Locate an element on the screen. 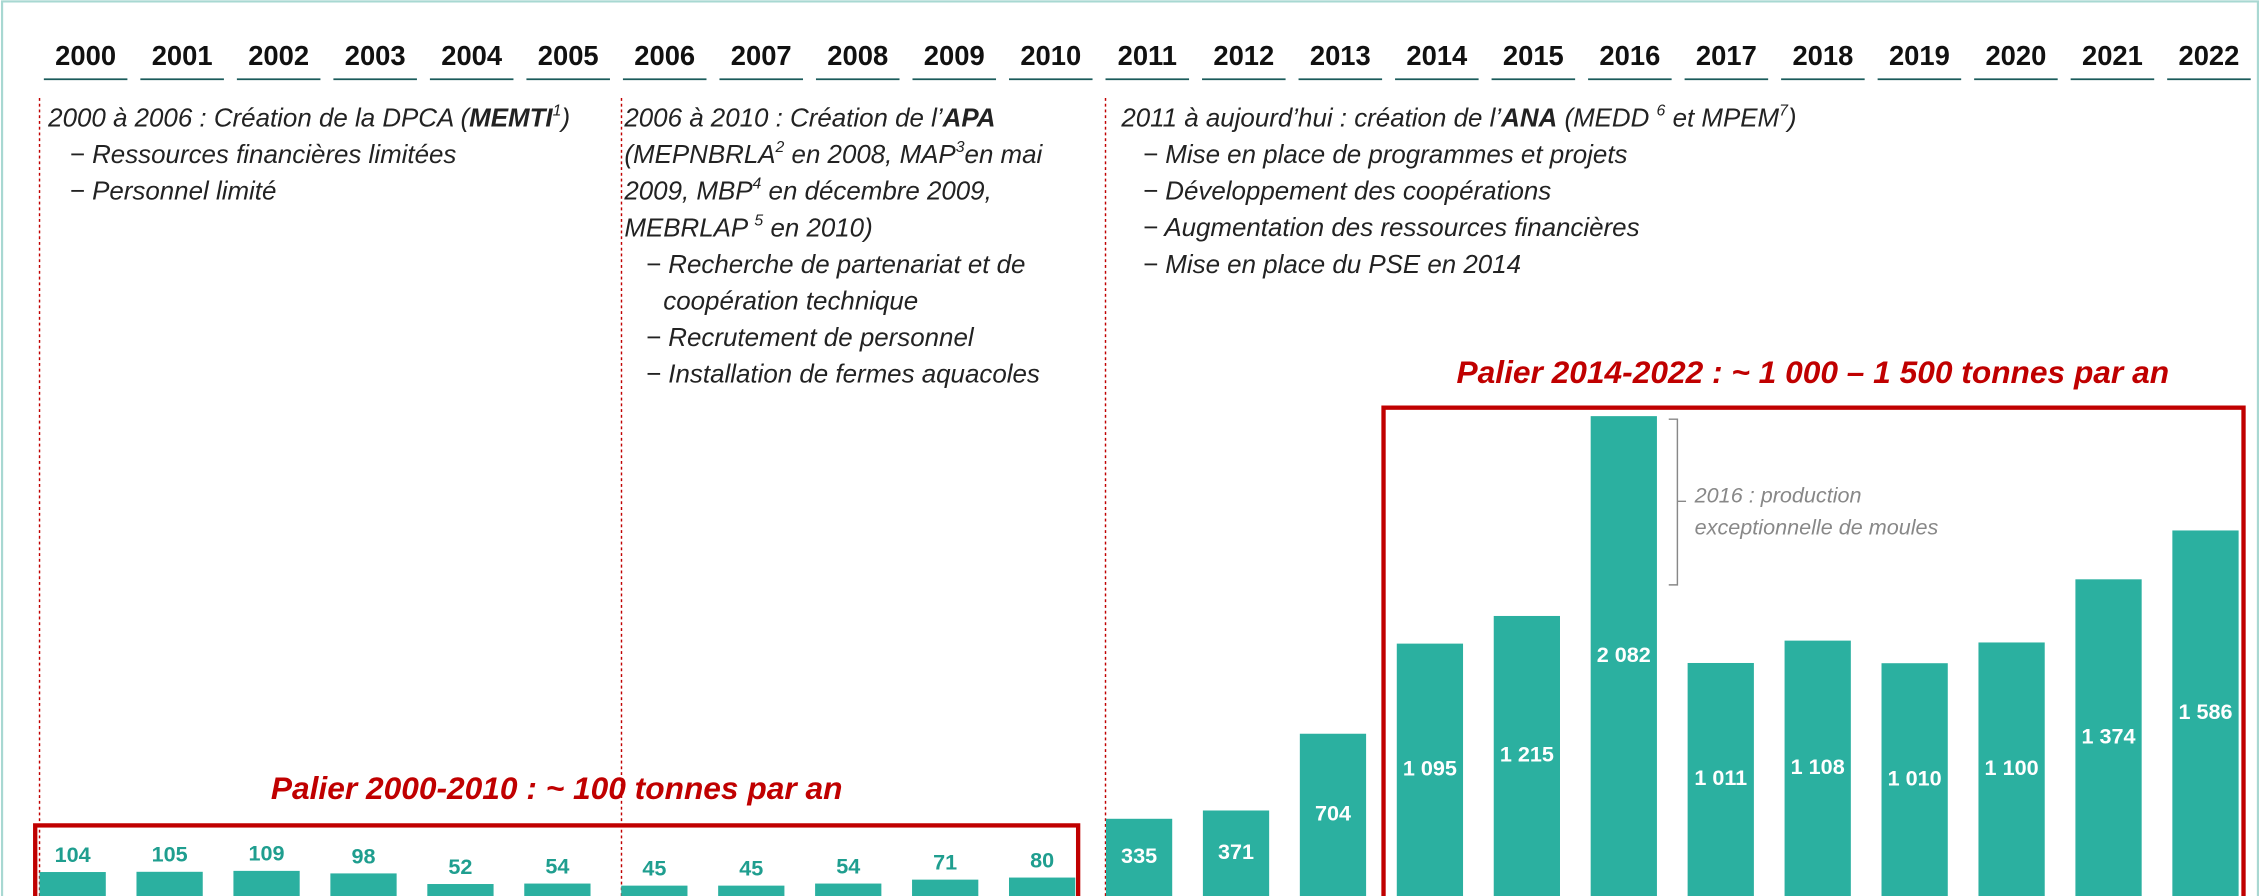  value-label: 71 is located at coordinates (945, 861).